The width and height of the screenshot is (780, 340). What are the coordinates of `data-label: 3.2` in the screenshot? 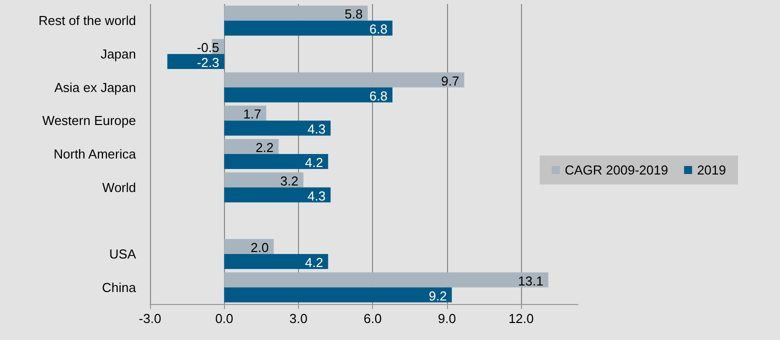 It's located at (289, 180).